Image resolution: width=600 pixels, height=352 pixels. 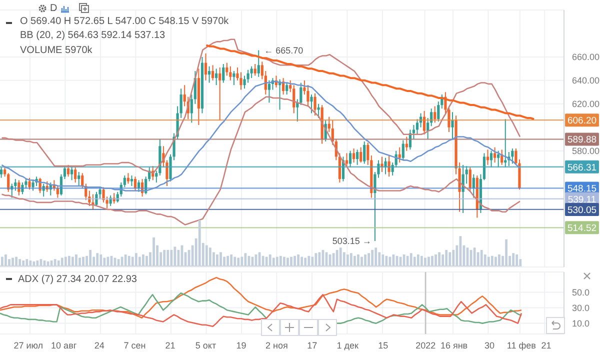 What do you see at coordinates (426, 345) in the screenshot?
I see `x-tick-label: 2022` at bounding box center [426, 345].